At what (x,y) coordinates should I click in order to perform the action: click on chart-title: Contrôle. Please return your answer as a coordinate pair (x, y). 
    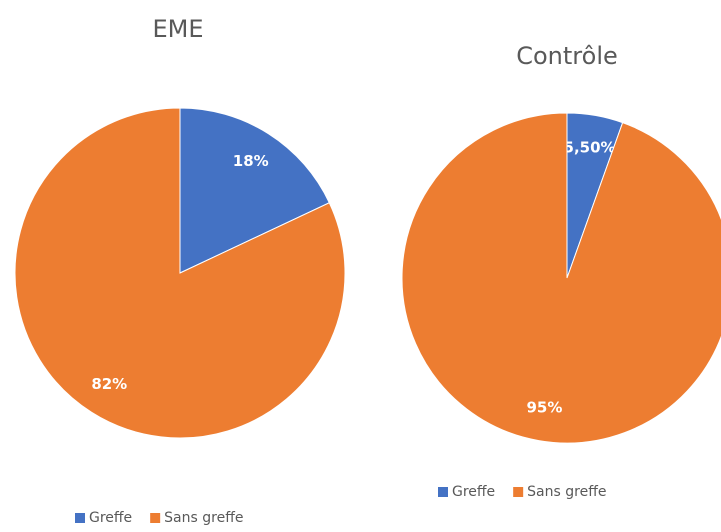
    Looking at the image, I should click on (567, 56).